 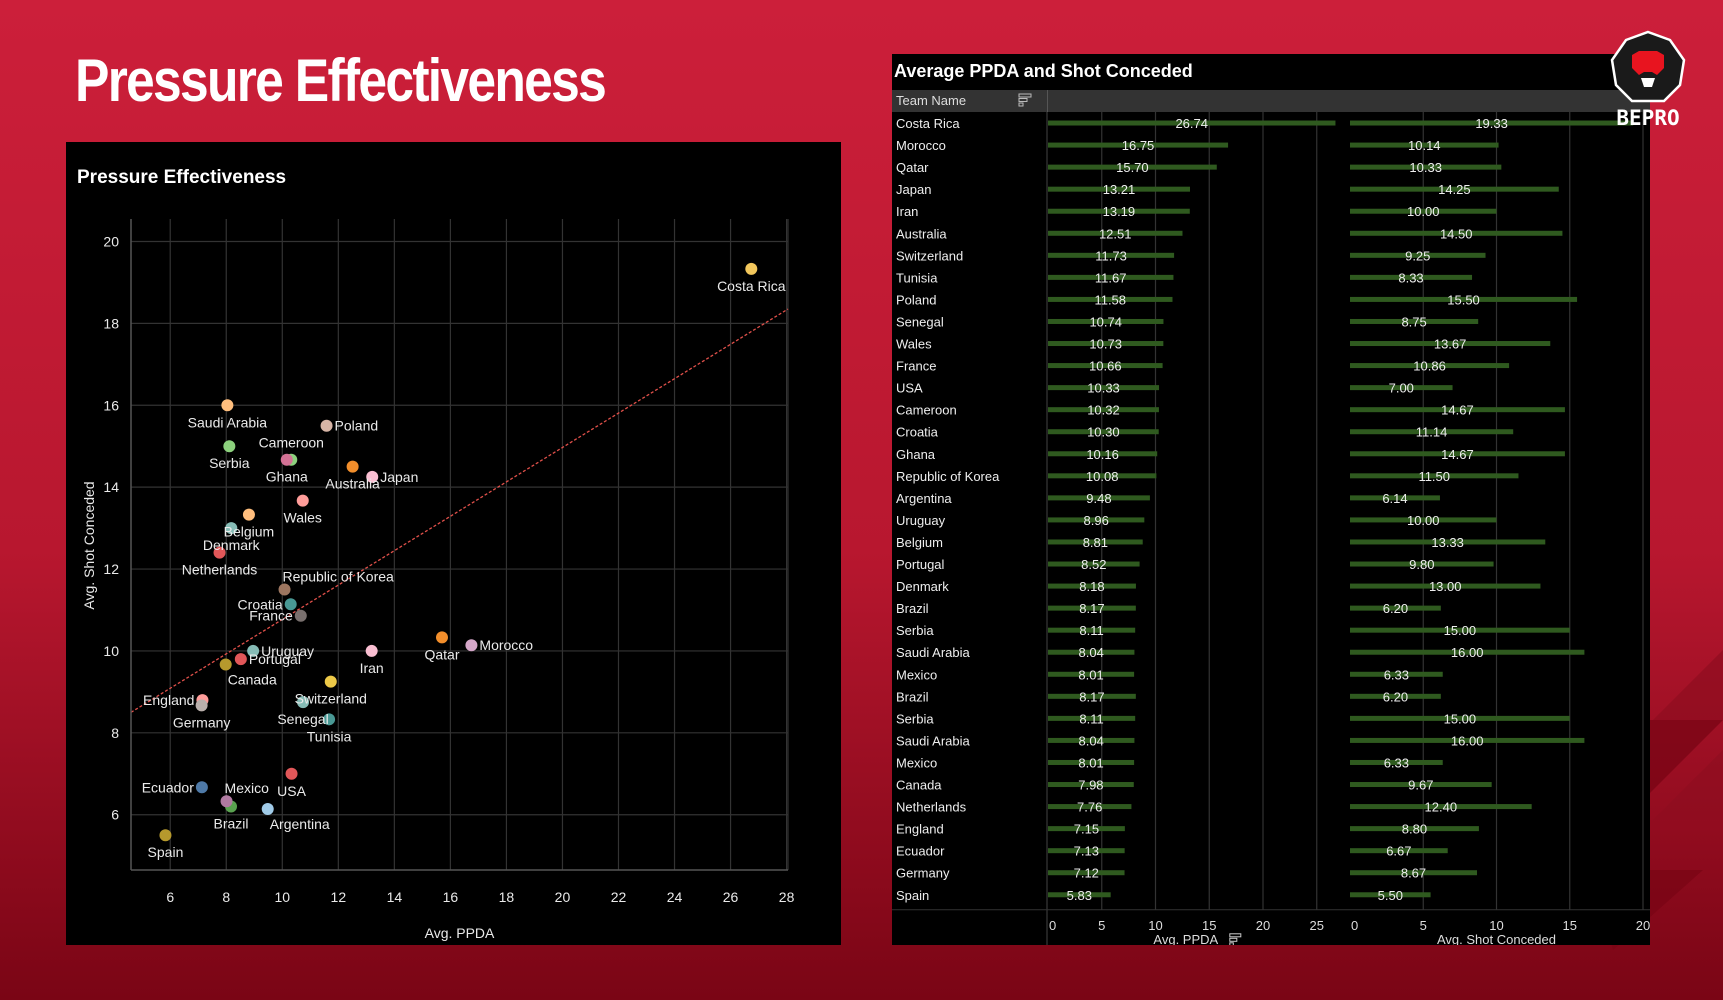 What do you see at coordinates (1417, 255) in the screenshot?
I see `shots-value: 9.25` at bounding box center [1417, 255].